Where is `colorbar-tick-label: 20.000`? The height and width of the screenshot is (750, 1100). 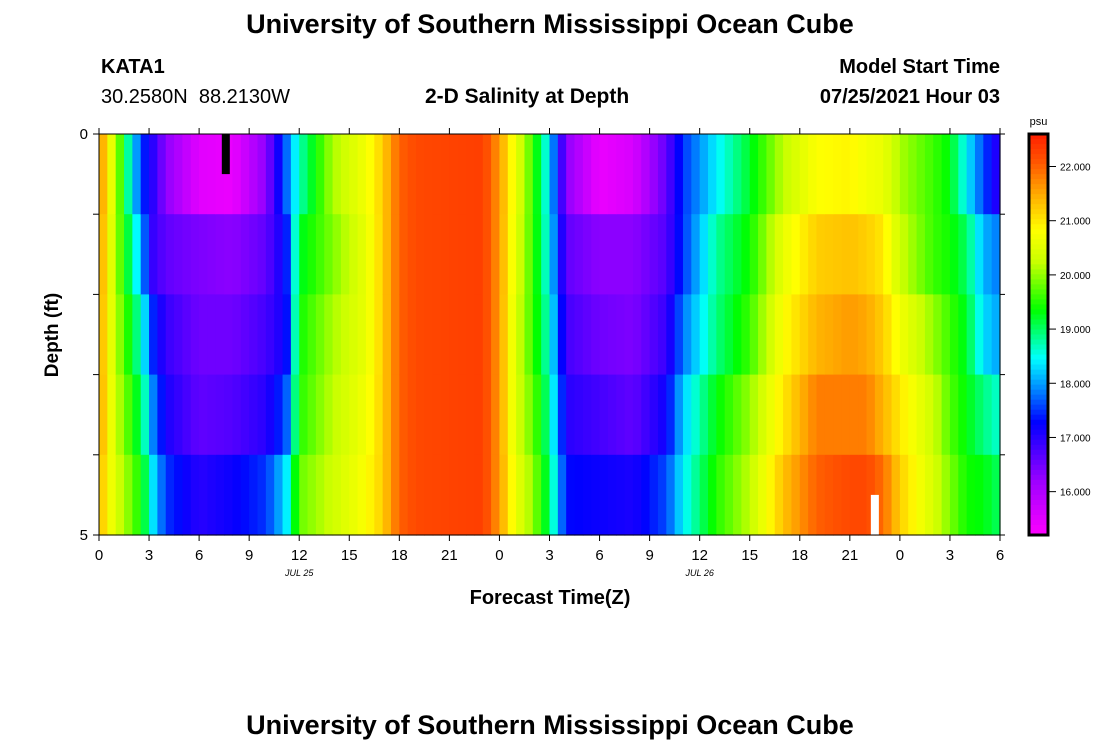
colorbar-tick-label: 20.000 is located at coordinates (1075, 276).